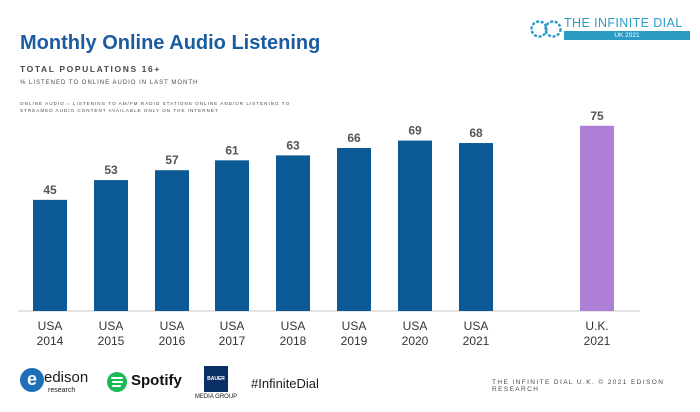  Describe the element at coordinates (476, 133) in the screenshot. I see `data-label: 68` at that location.